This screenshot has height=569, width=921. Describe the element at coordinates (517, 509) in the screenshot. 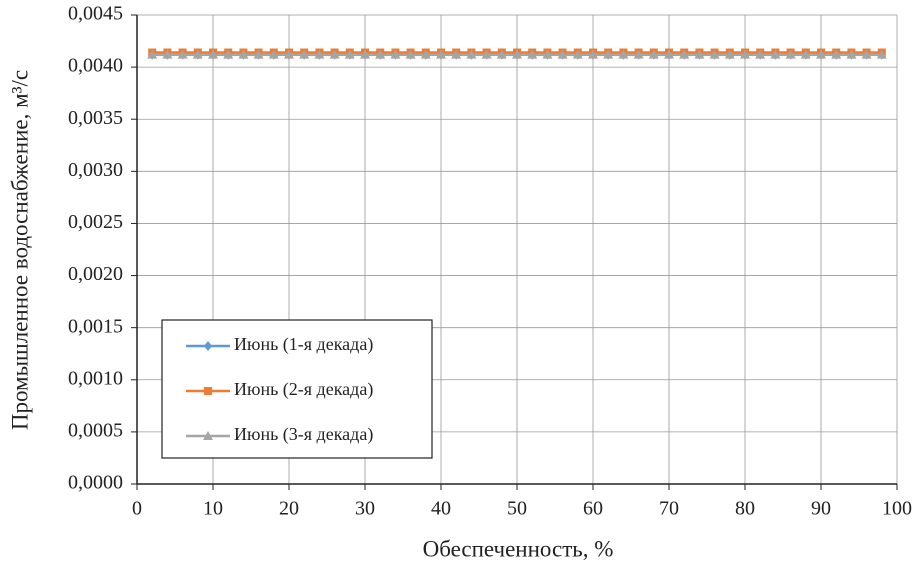

I see `x-tick-label: 50` at that location.